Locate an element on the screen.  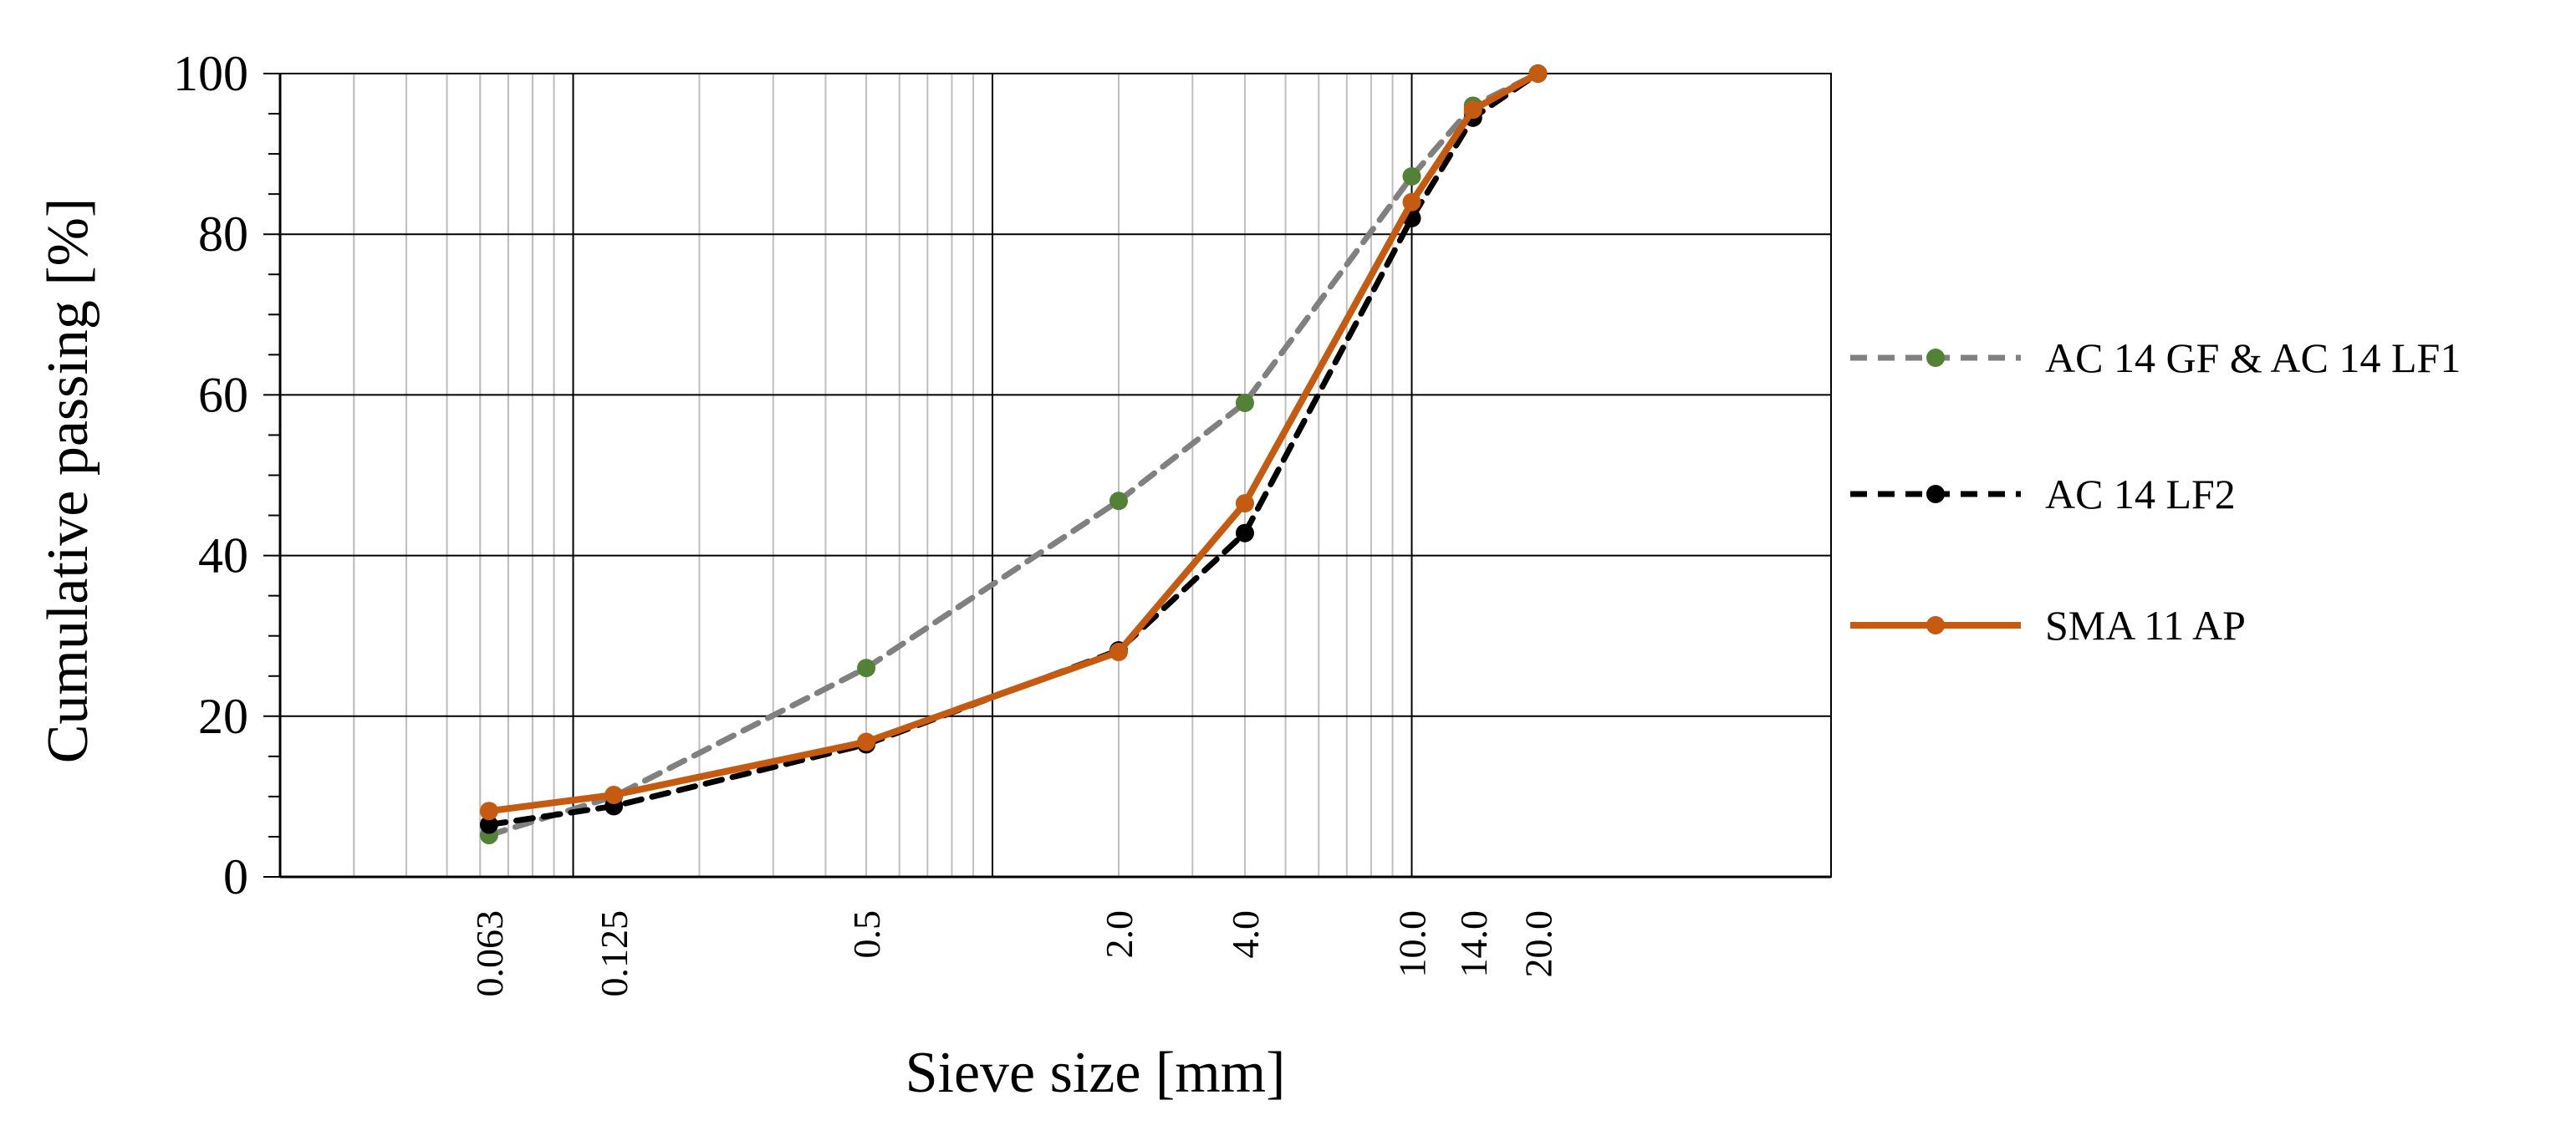
x-tick-label: 0.125 is located at coordinates (614, 953).